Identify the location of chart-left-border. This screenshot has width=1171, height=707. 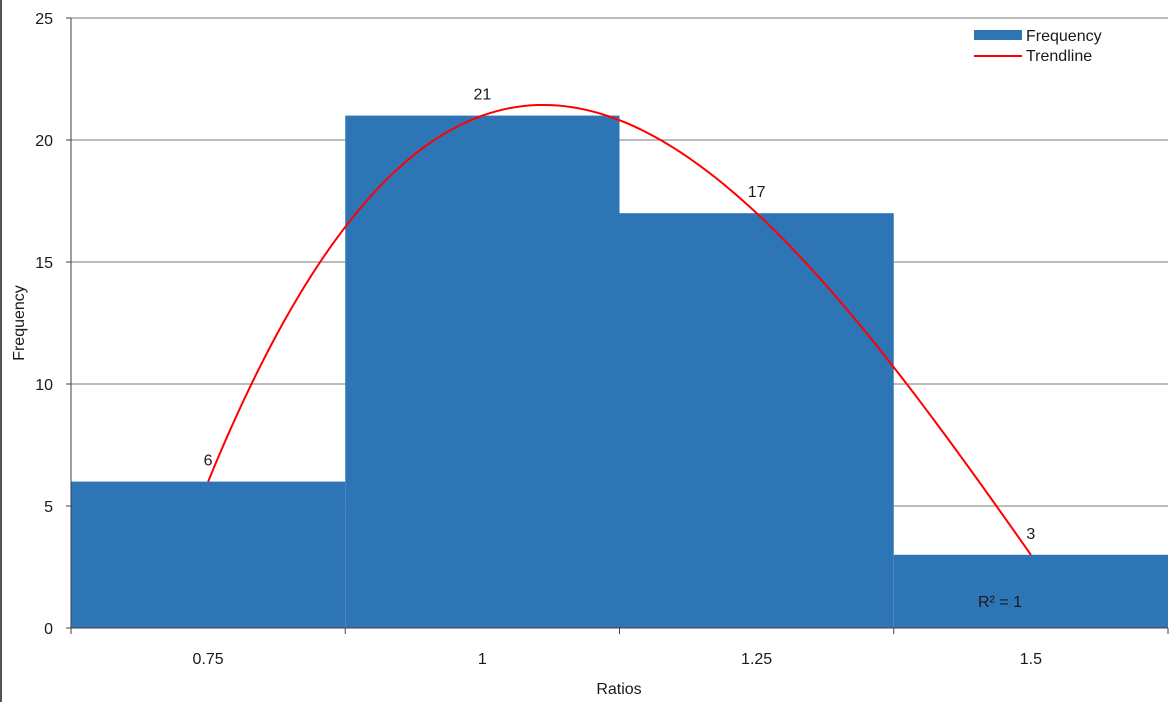
(1, 351).